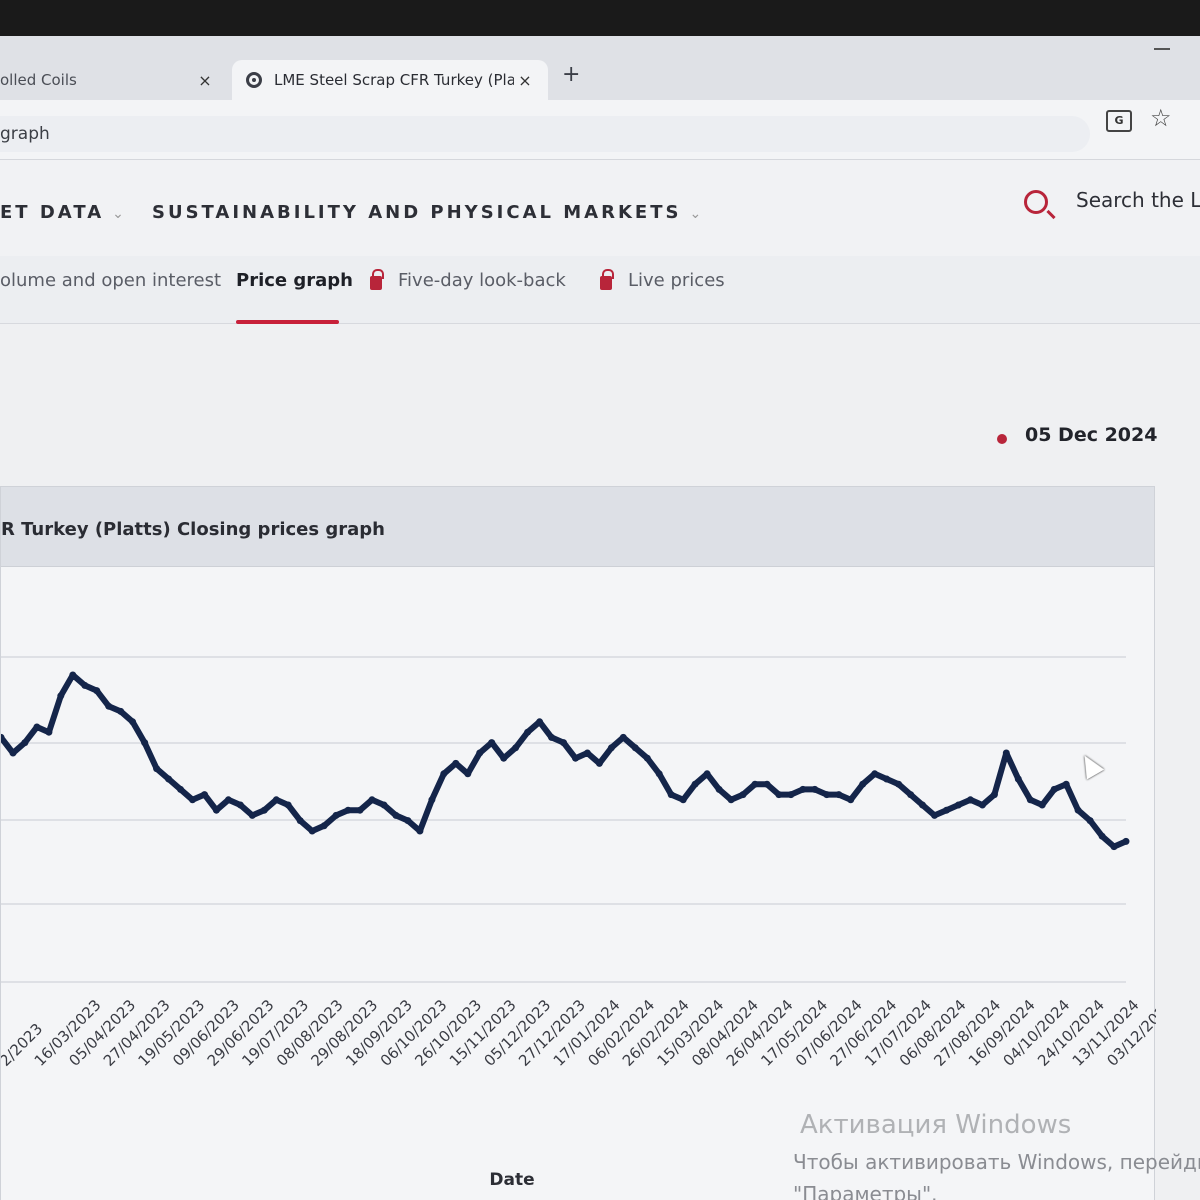  Describe the element at coordinates (426, 212) in the screenshot. I see `nav-sustainability: SUSTAINABILITY AND PHYSICAL MARKETS ⌄` at that location.